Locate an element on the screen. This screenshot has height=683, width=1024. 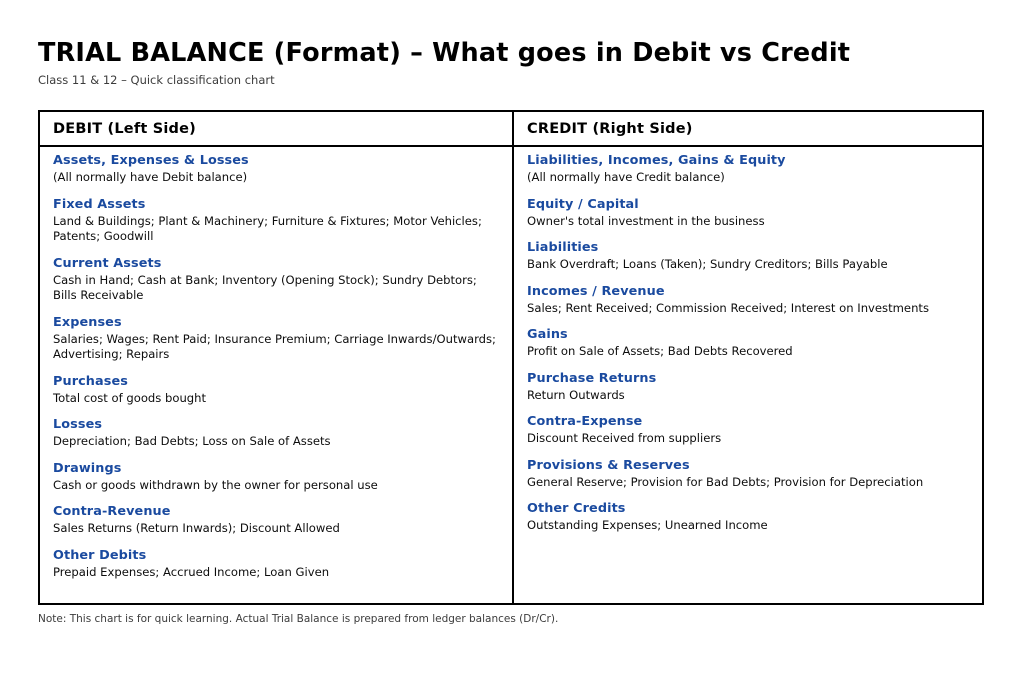
section-detail: Owner's total investment in the business is located at coordinates (646, 220).